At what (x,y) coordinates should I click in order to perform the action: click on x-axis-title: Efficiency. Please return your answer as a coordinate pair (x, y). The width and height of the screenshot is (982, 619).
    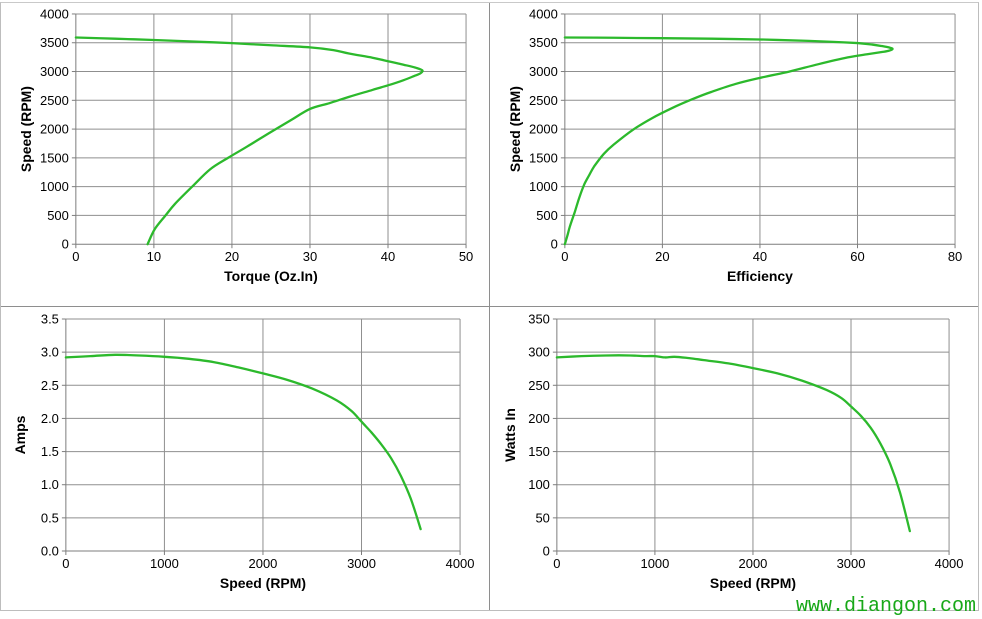
    Looking at the image, I should click on (760, 276).